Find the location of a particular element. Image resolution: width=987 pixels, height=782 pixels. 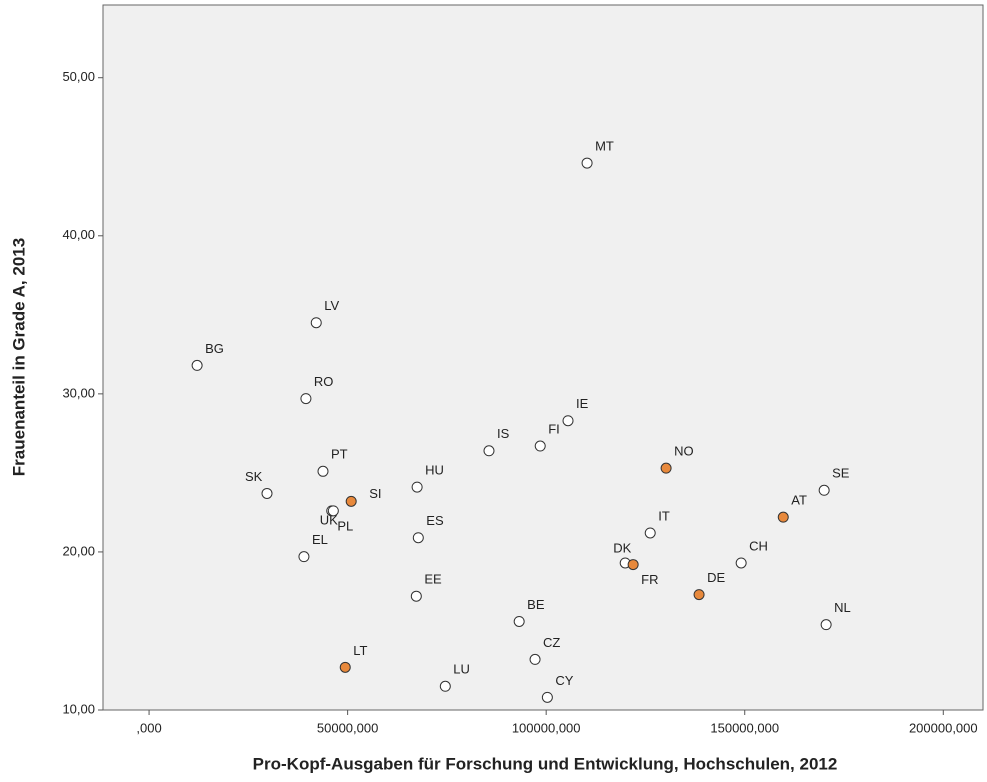

y-tick-label: 10,00 is located at coordinates (78, 708).